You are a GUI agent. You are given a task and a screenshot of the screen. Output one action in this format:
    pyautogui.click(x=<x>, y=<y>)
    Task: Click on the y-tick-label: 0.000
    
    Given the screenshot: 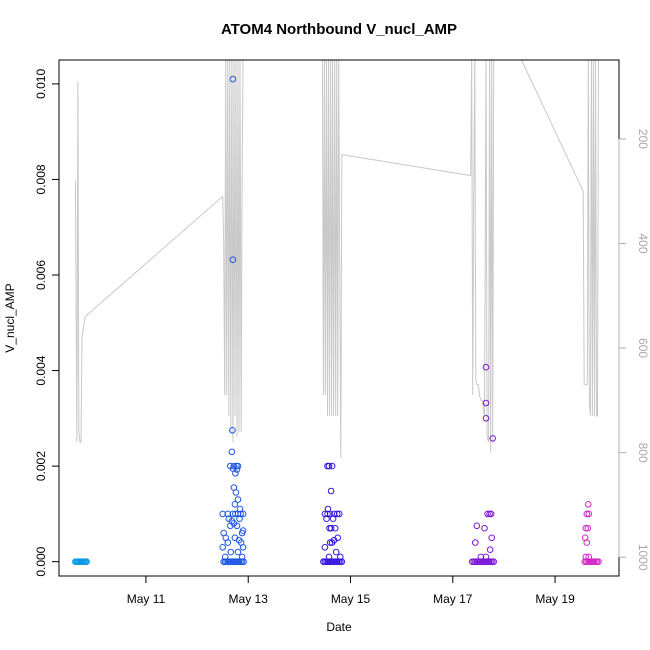 What is the action you would take?
    pyautogui.click(x=41, y=561)
    